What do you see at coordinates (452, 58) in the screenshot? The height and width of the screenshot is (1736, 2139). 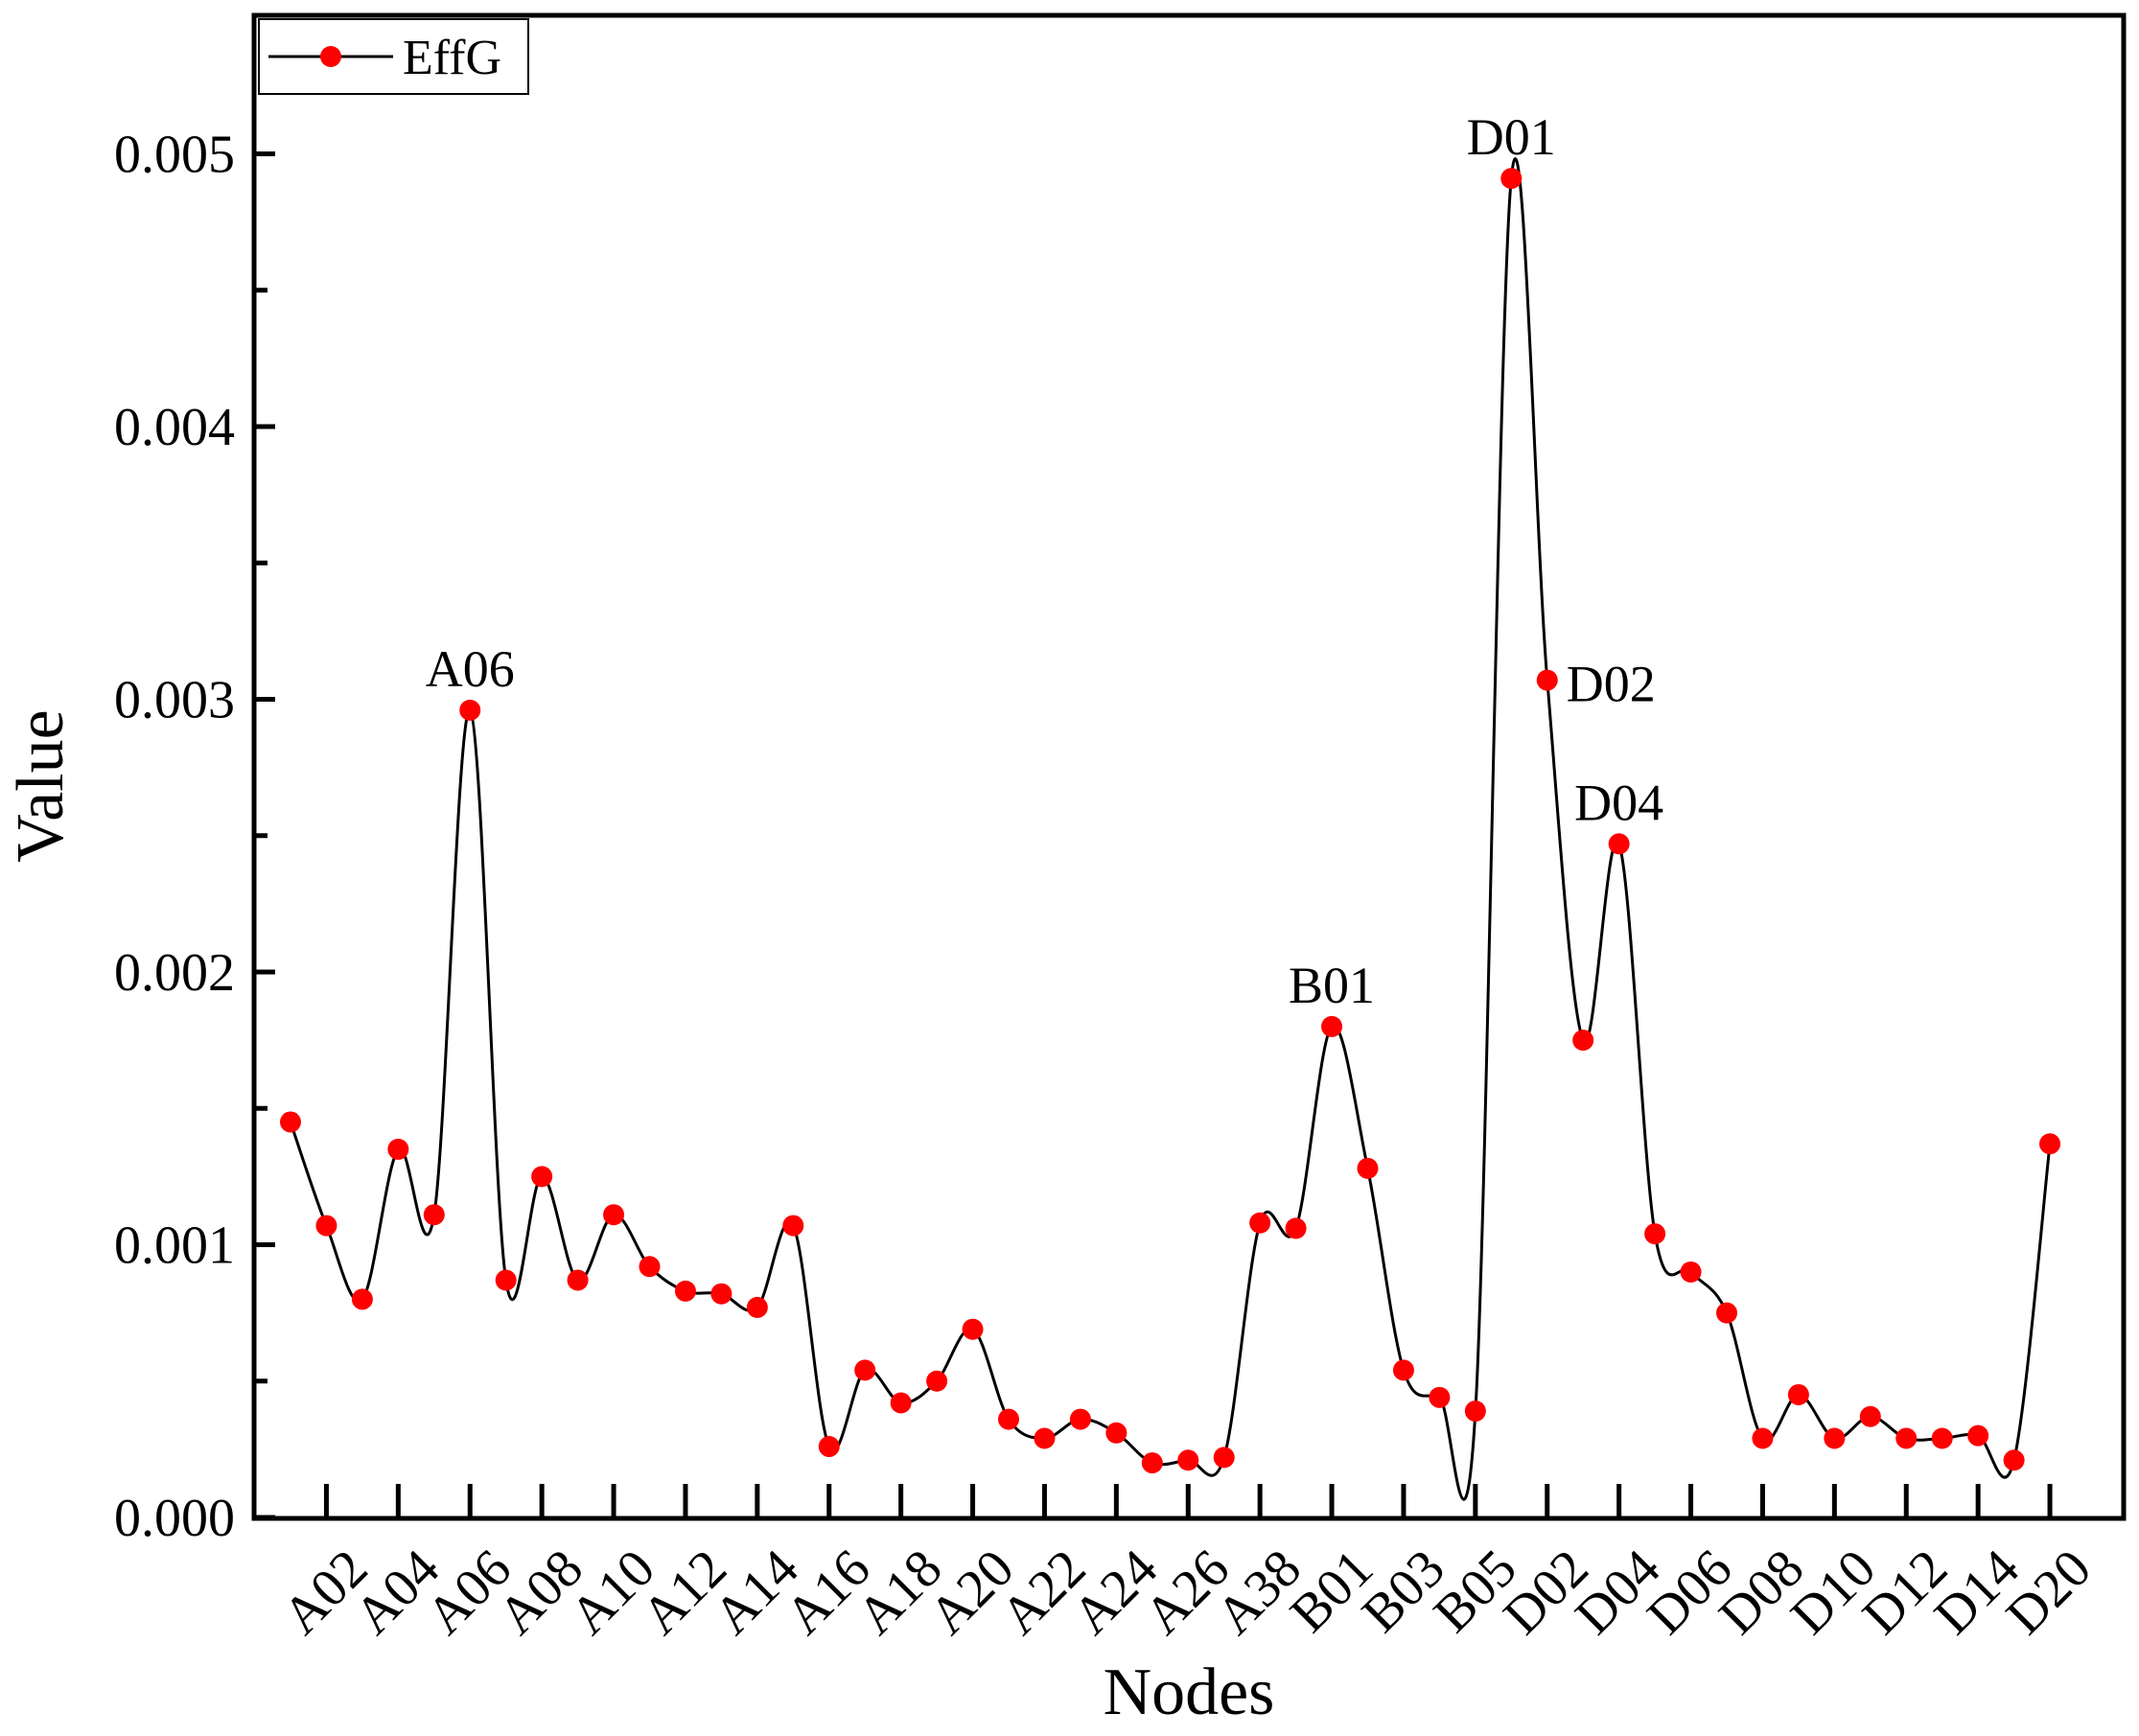 I see `legend-label-effg: EffG` at bounding box center [452, 58].